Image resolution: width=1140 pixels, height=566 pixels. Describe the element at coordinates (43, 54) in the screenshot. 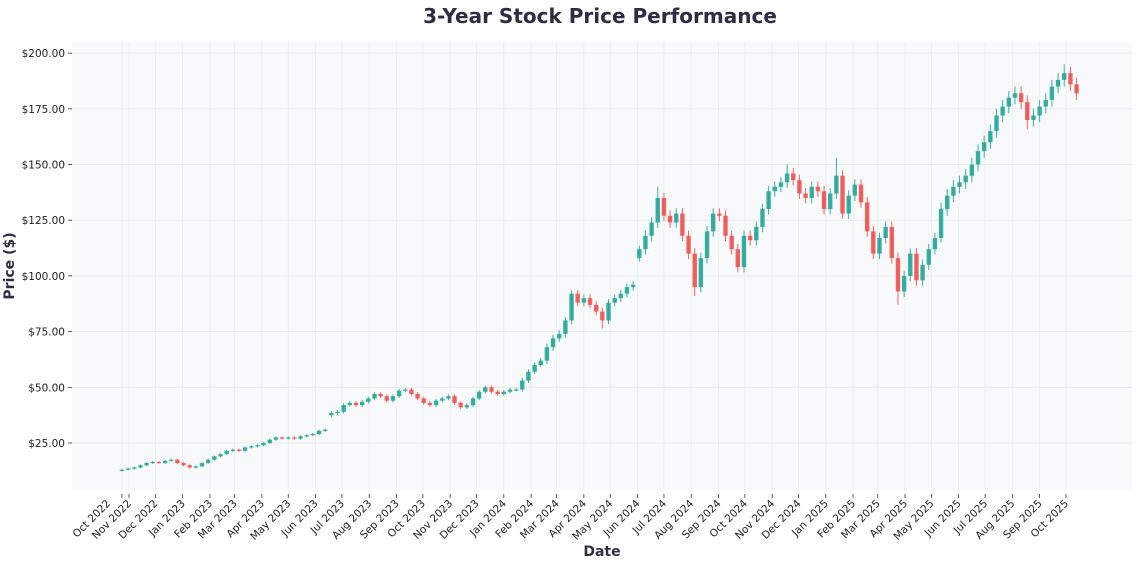

I see `y-tick-label: $200.00` at that location.